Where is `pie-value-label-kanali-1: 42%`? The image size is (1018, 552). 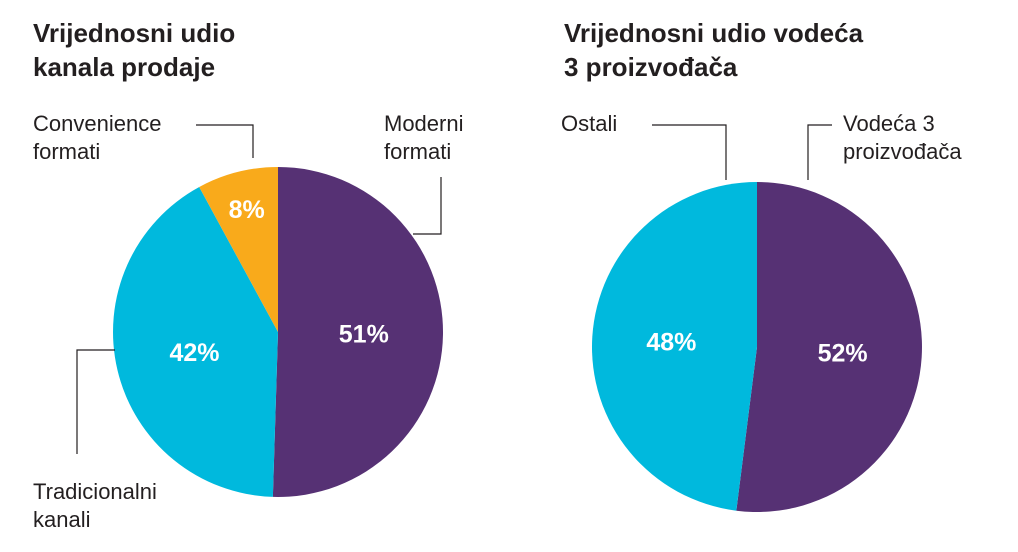
pie-value-label-kanali-1: 42% is located at coordinates (194, 353).